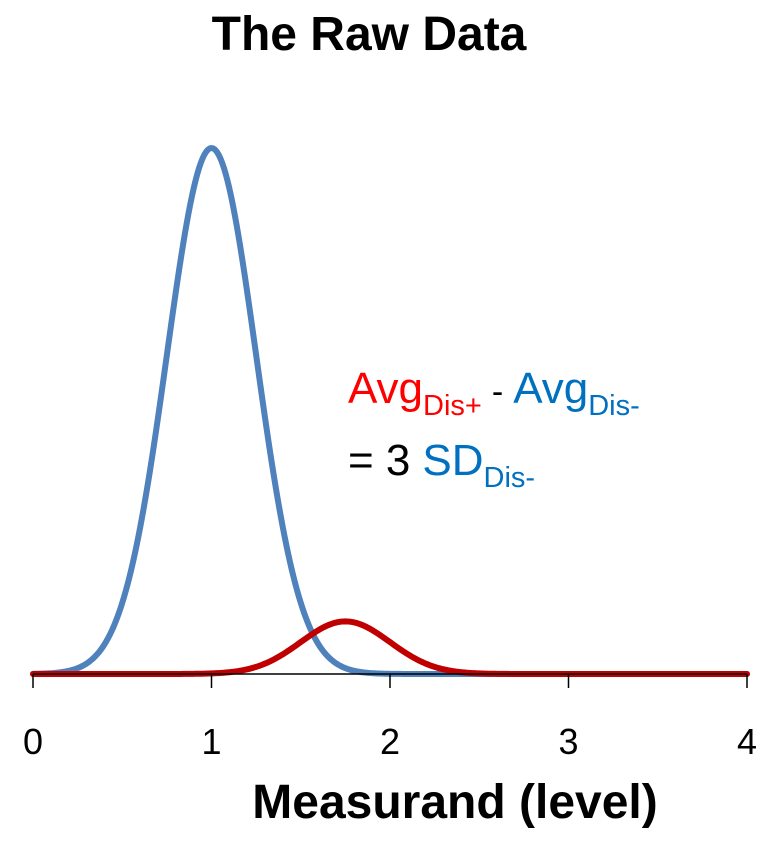  I want to click on x-tick-label: 3, so click(568, 741).